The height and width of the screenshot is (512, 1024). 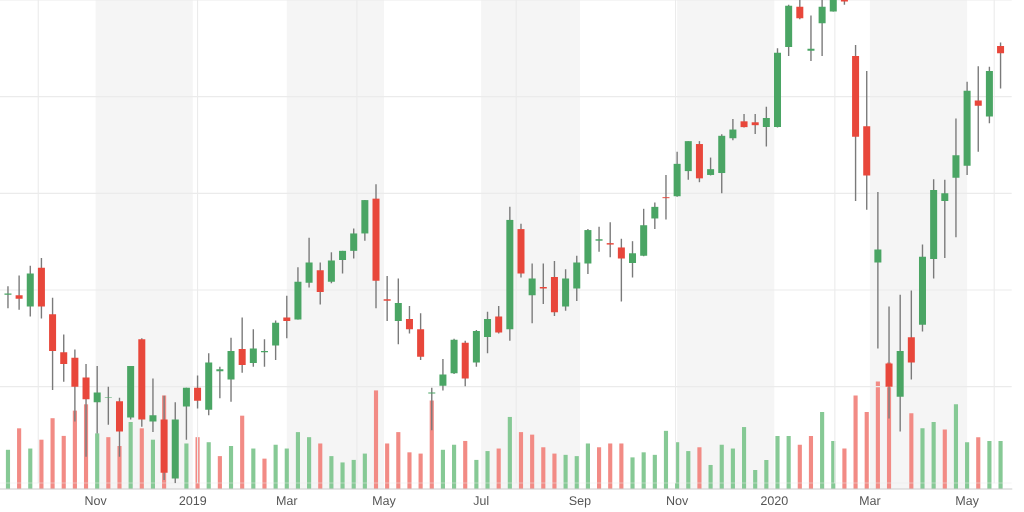 What do you see at coordinates (580, 502) in the screenshot?
I see `x-tick-label: Sep` at bounding box center [580, 502].